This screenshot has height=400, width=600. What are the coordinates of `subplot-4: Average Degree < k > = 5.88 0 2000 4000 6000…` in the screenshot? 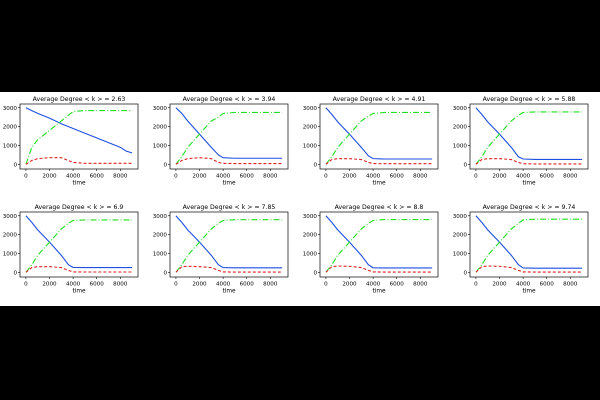 It's located at (521, 141).